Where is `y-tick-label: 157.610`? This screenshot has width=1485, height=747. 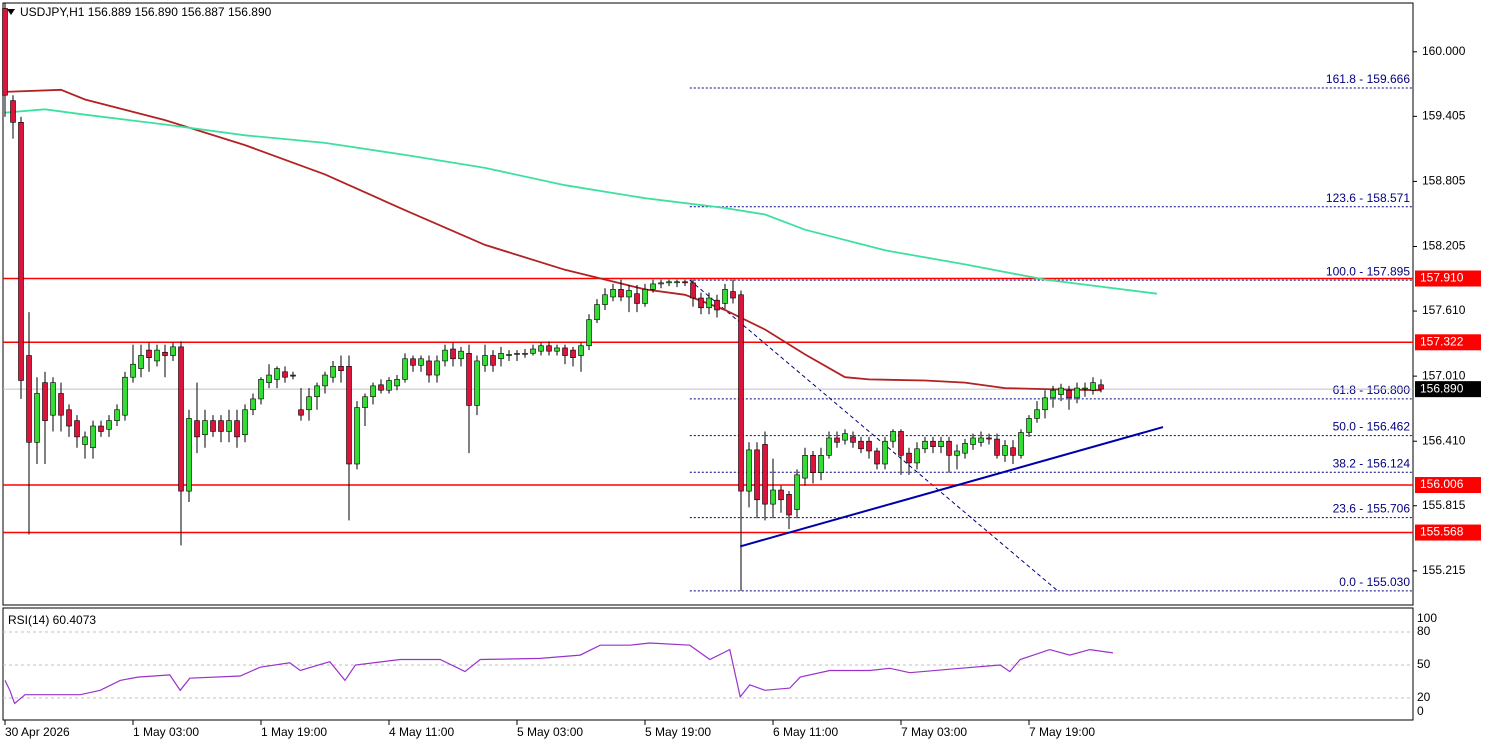
y-tick-label: 157.610 is located at coordinates (1444, 310).